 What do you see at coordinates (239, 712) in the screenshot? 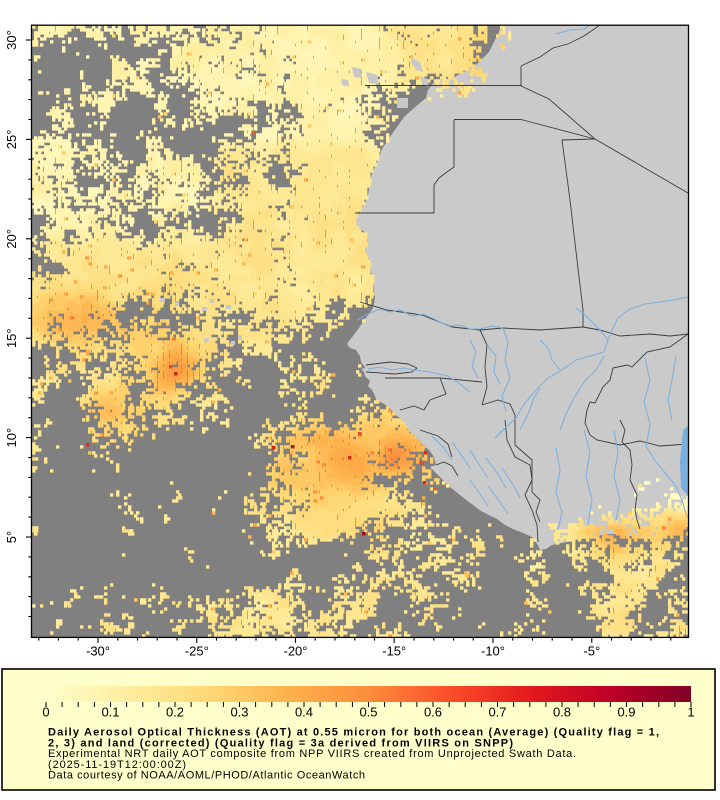
I see `svg-text: 0.3` at bounding box center [239, 712].